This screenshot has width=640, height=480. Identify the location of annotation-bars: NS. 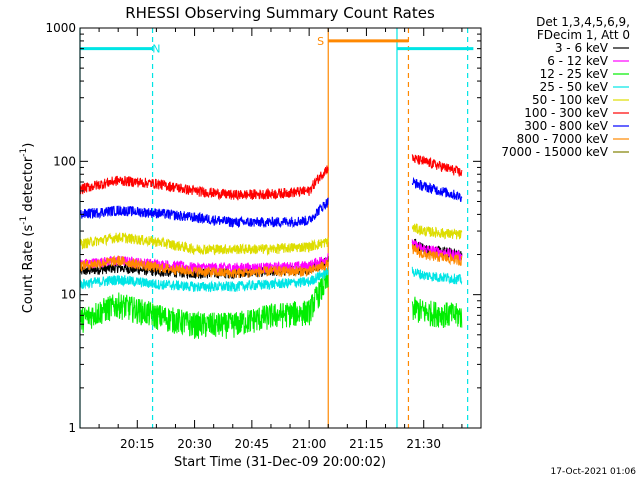
(277, 45).